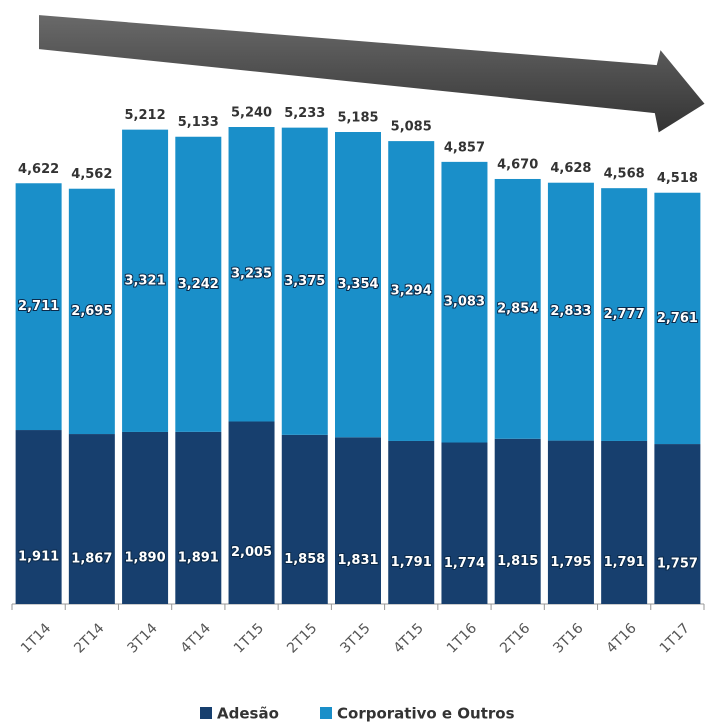 This screenshot has height=726, width=706. I want to click on value-label: 3,294, so click(411, 291).